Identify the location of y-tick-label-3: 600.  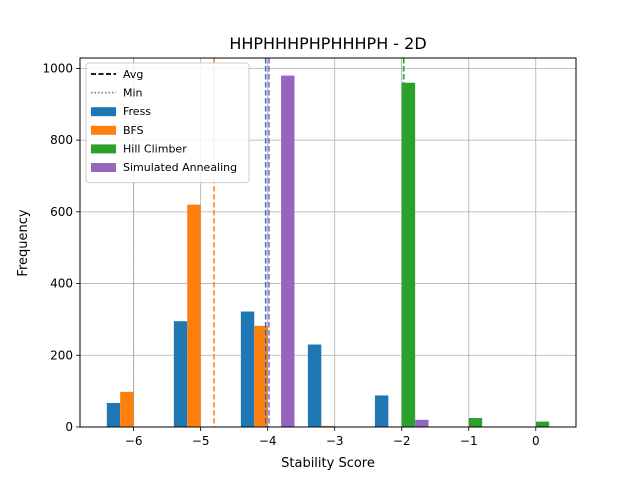
(61, 212).